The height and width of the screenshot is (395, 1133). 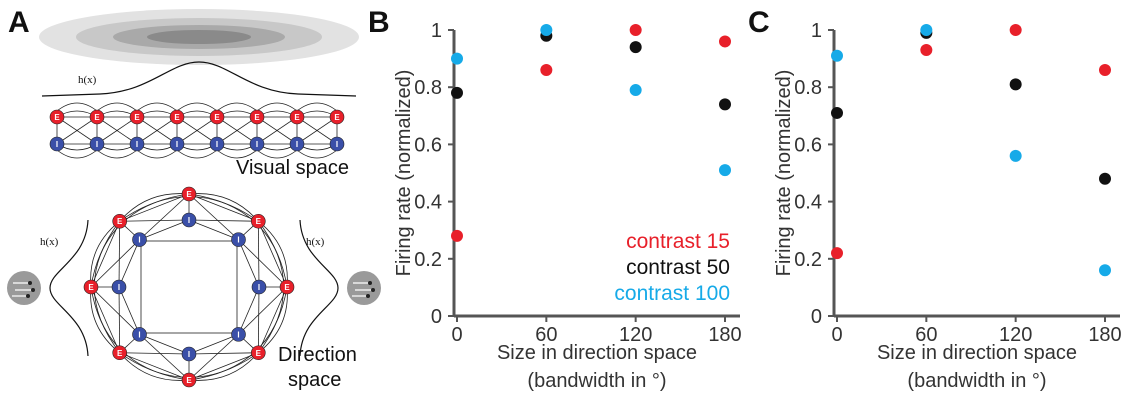 What do you see at coordinates (597, 353) in the screenshot?
I see `x-axis-label-b-line1: Size in direction space` at bounding box center [597, 353].